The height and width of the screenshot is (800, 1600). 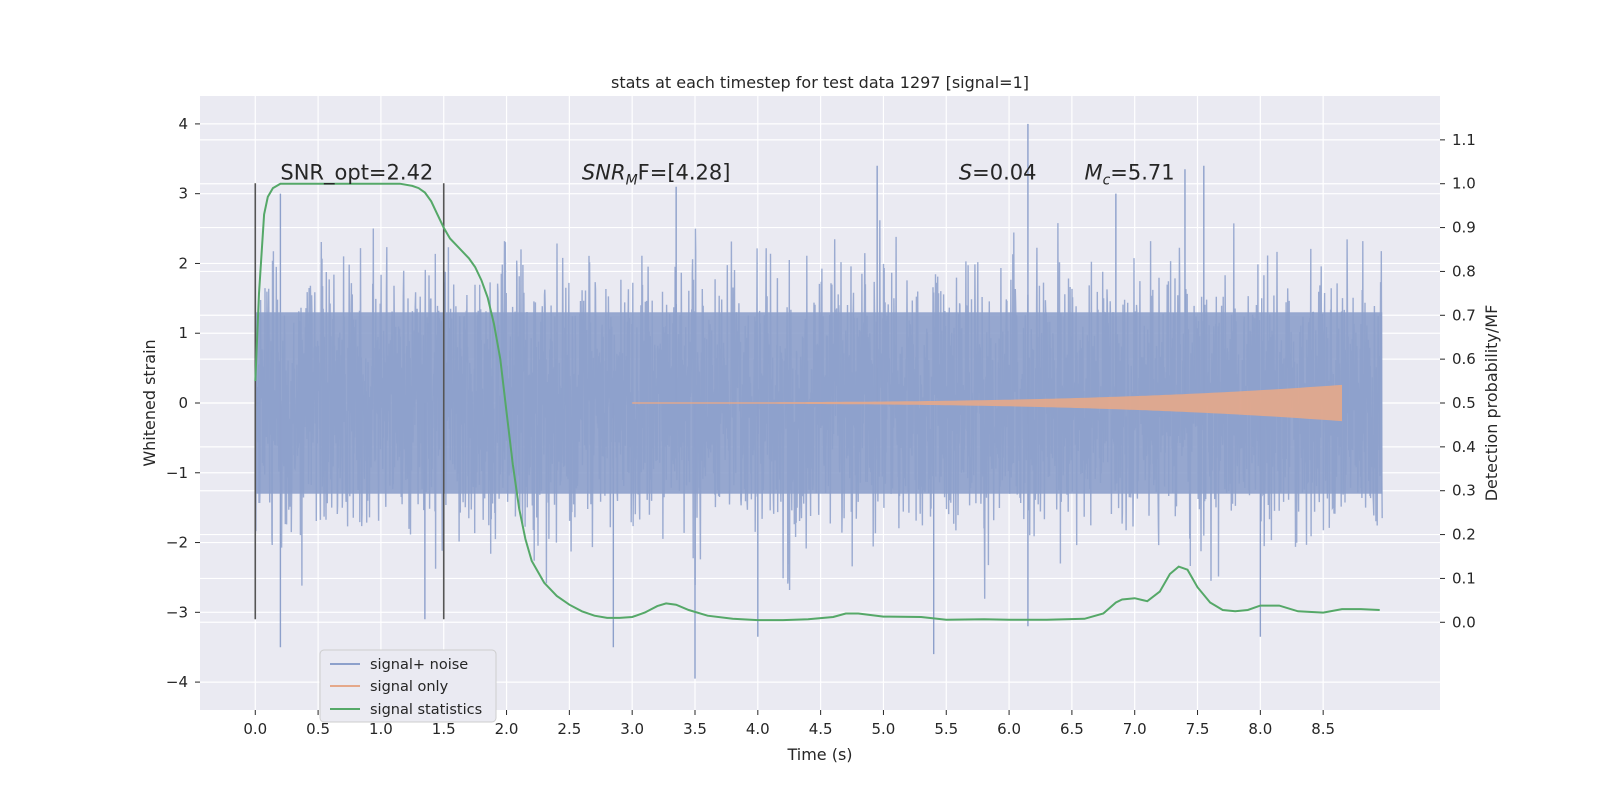 What do you see at coordinates (1464, 315) in the screenshot?
I see `y2-tick-label-7: 0.7` at bounding box center [1464, 315].